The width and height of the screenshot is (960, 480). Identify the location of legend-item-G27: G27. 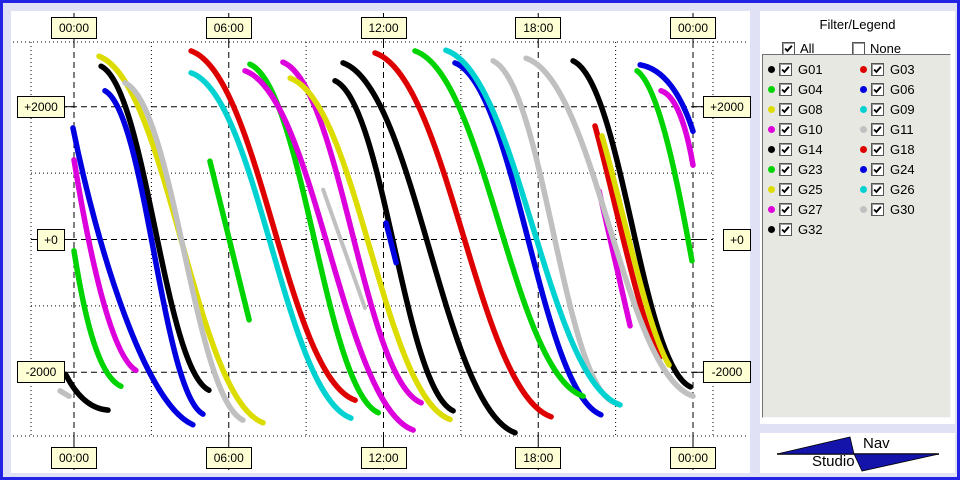
(795, 209).